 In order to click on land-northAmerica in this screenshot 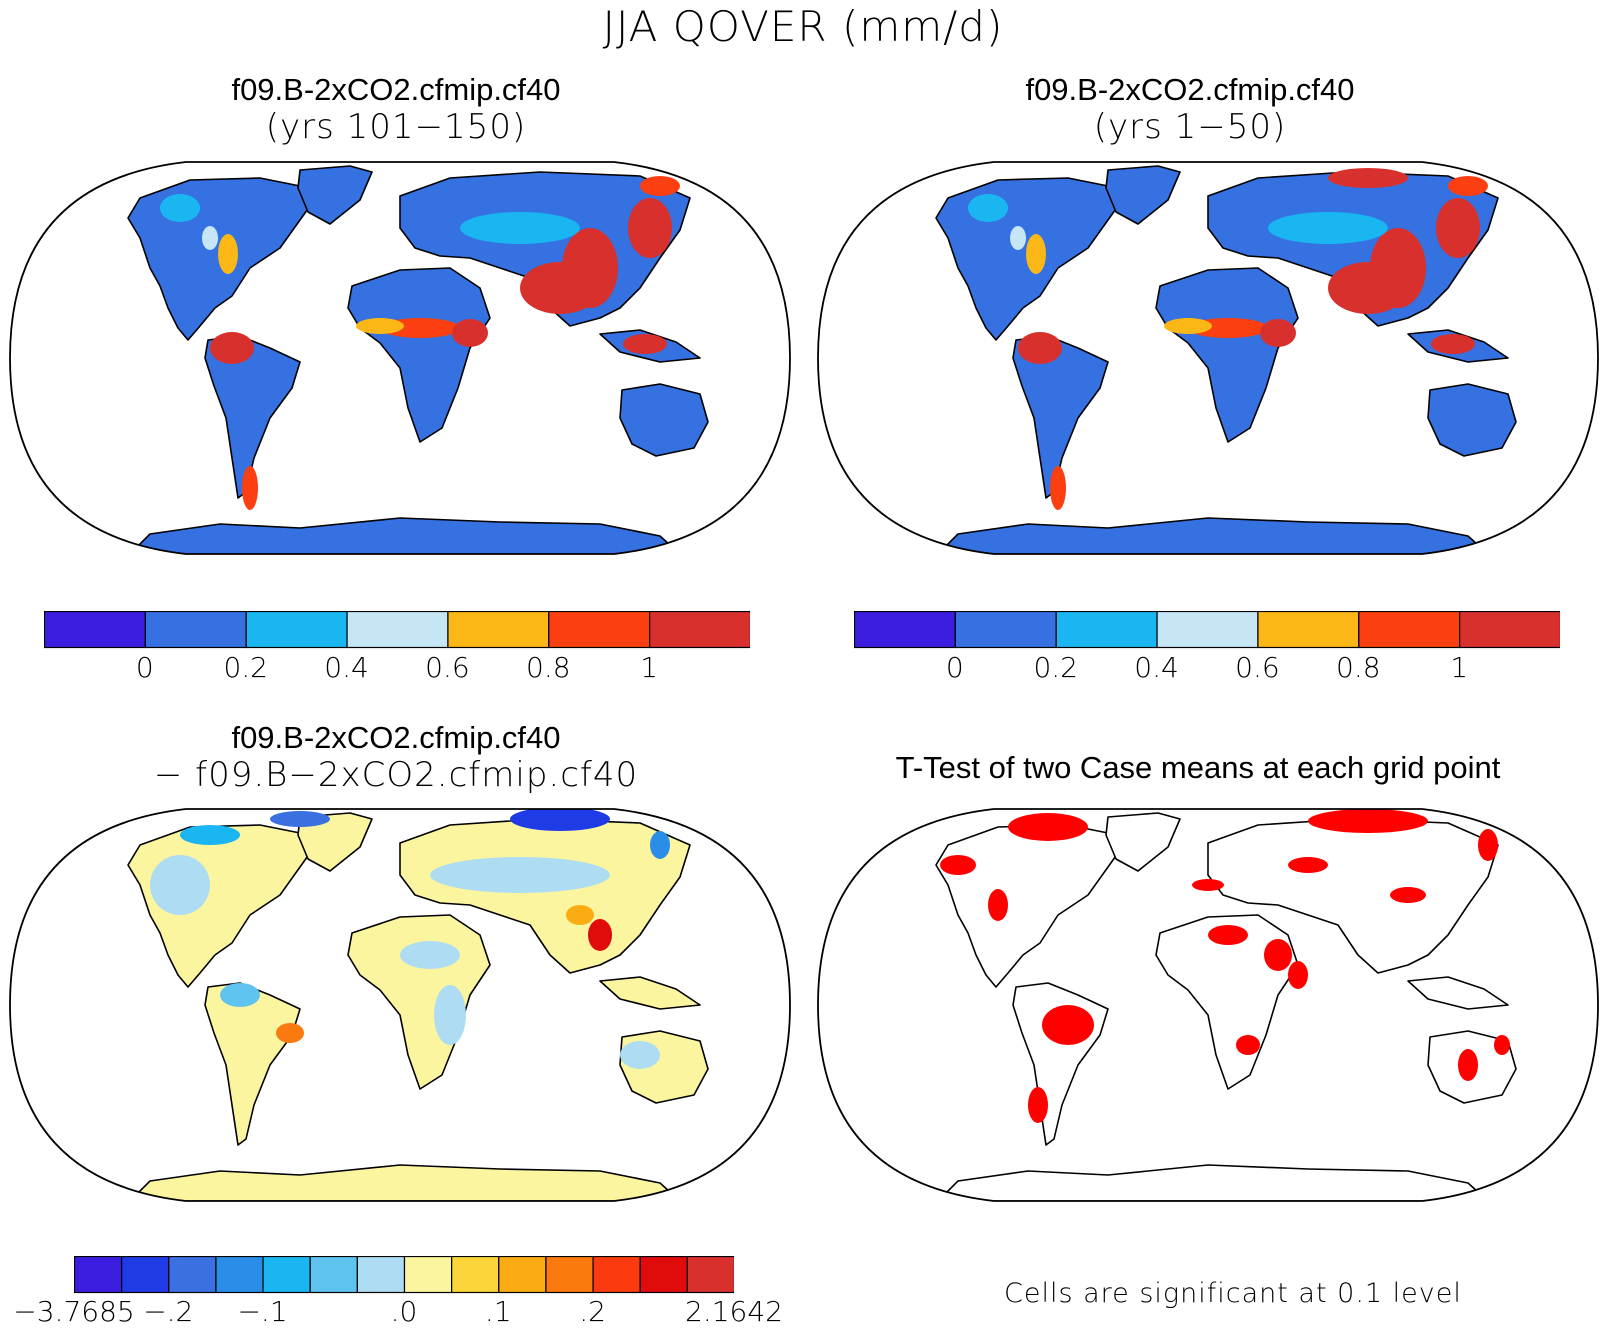, I will do `click(1037, 906)`.